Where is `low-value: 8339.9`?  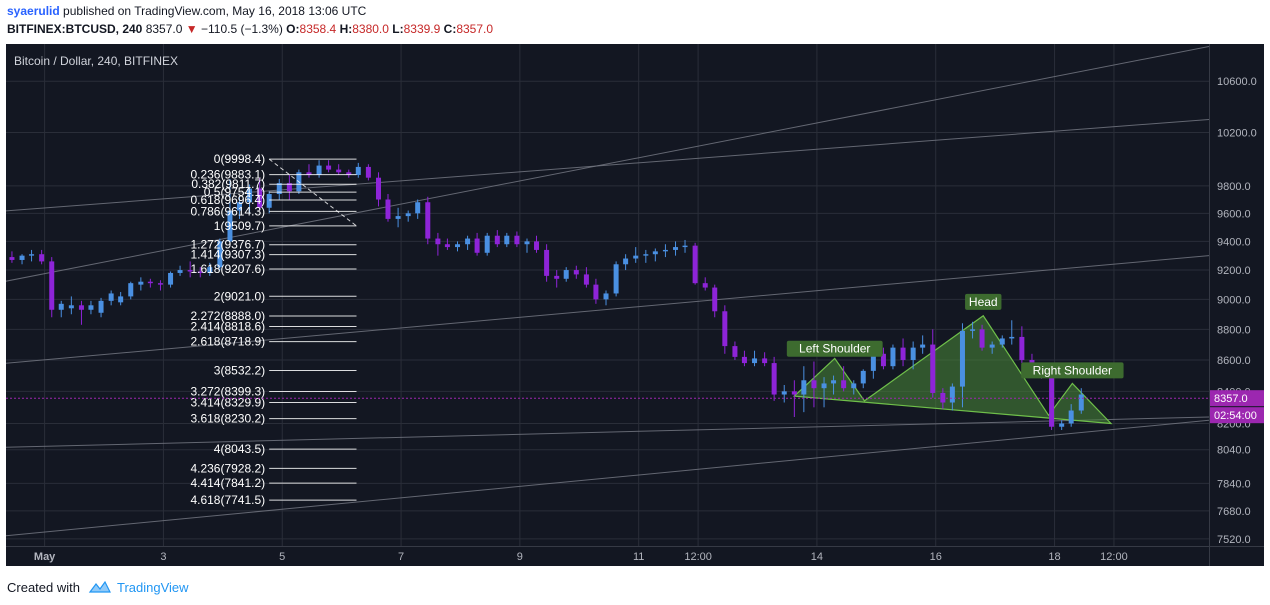
low-value: 8339.9 is located at coordinates (422, 29).